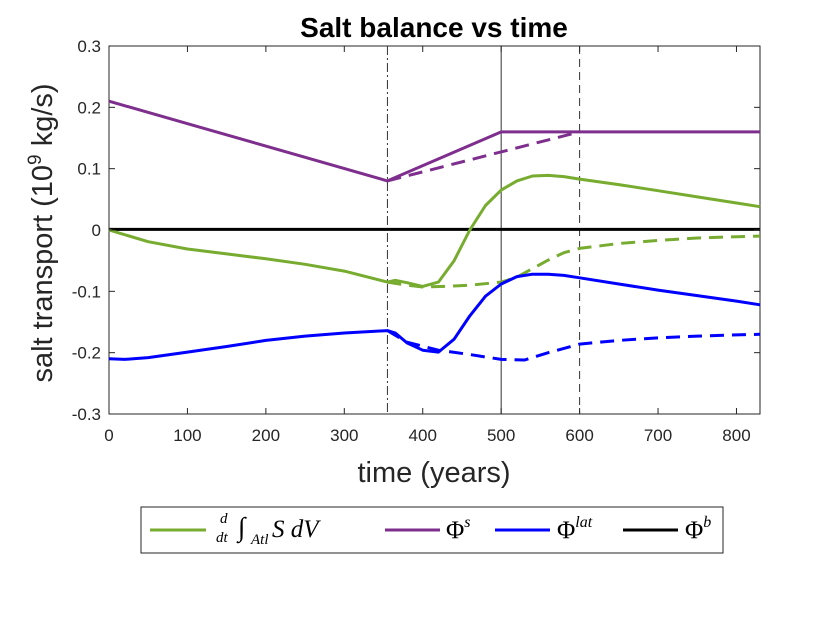 The width and height of the screenshot is (840, 630). I want to click on x-tick-label: 0, so click(108, 435).